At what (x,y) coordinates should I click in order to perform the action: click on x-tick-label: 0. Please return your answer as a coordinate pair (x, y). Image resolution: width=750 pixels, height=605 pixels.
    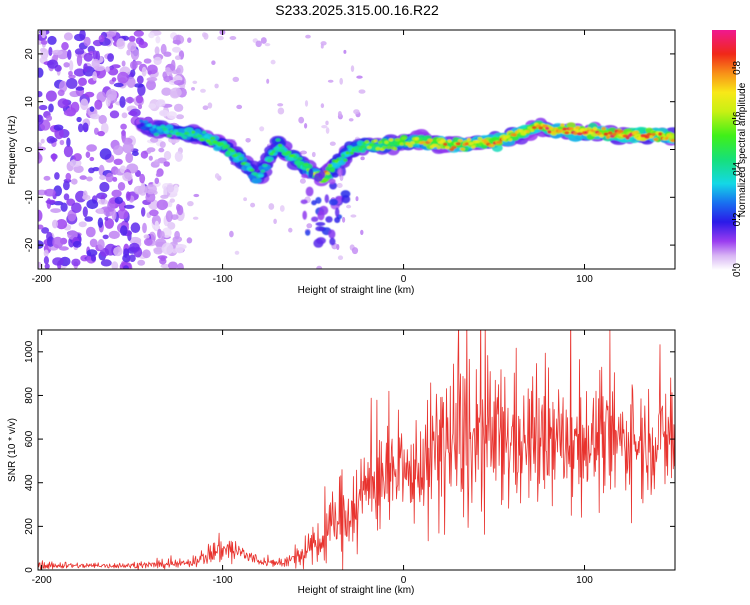
    Looking at the image, I should click on (404, 580).